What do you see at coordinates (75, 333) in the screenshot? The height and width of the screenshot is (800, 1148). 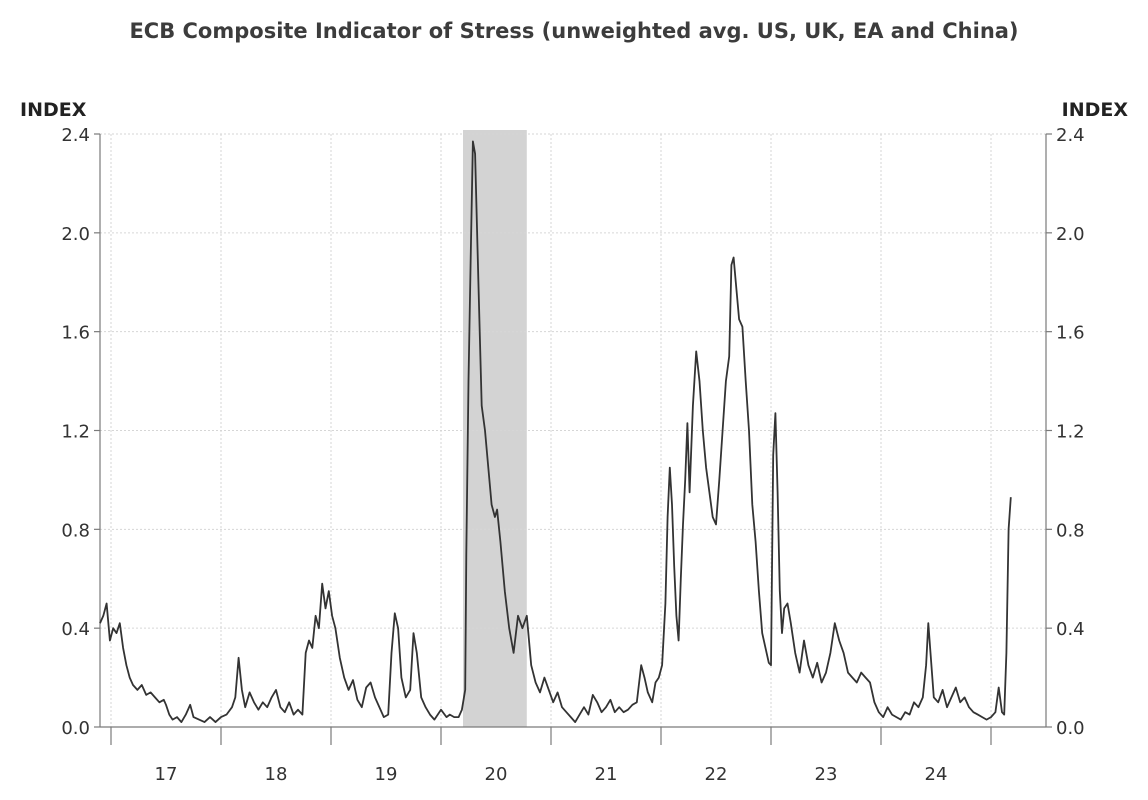 I see `y-tick-label-left: 1.6` at bounding box center [75, 333].